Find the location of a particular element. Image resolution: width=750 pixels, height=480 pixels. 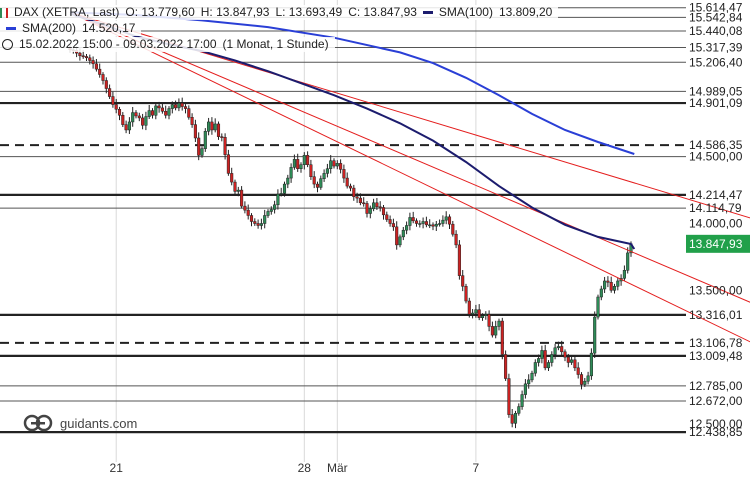

price-axis-label: 12.438,85 is located at coordinates (716, 432).